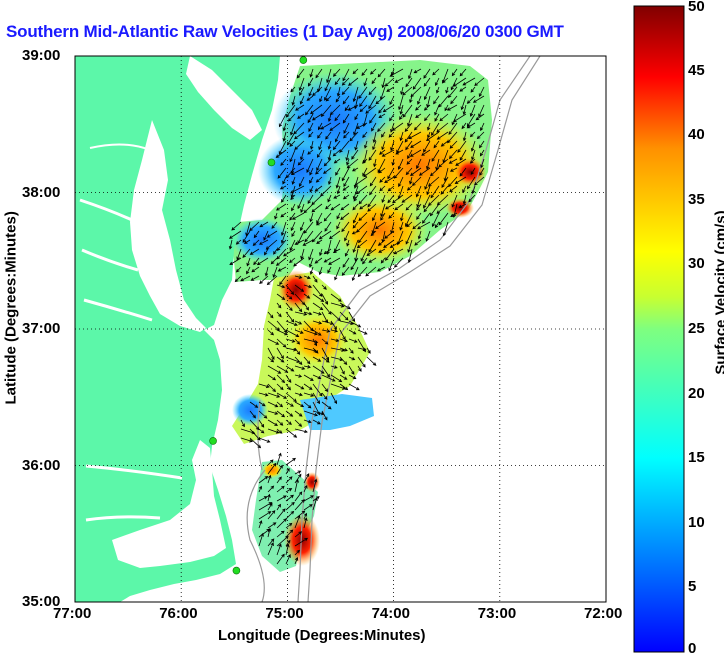 This screenshot has width=724, height=659. I want to click on colorbar, so click(659, 329).